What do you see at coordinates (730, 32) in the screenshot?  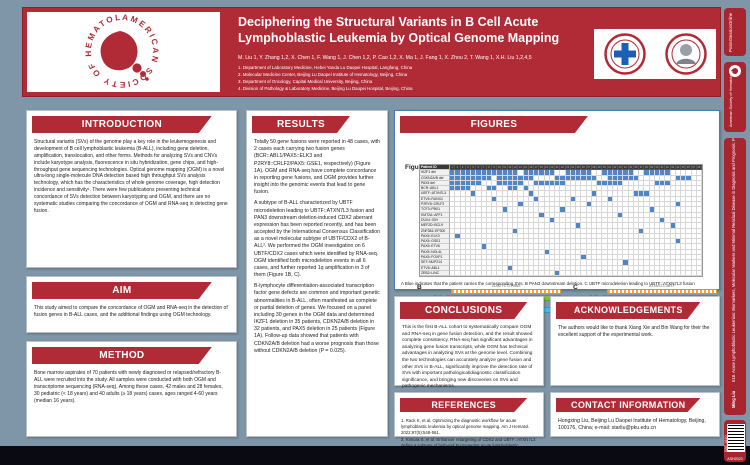 I see `poster-service-label: PosterSessionOnline` at bounding box center [730, 32].